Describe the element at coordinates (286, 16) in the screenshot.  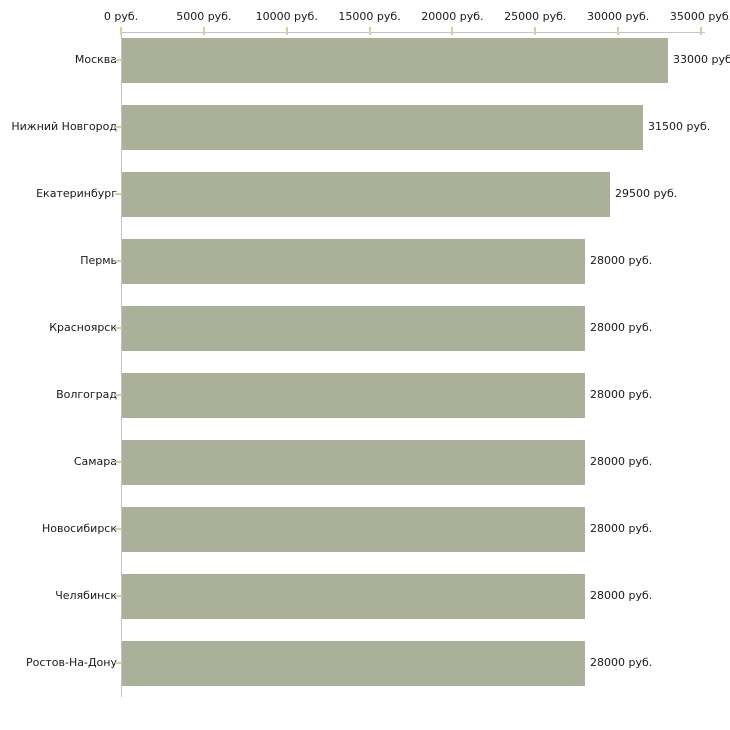
I see `x-axis-tick-label: 10000 руб.` at that location.